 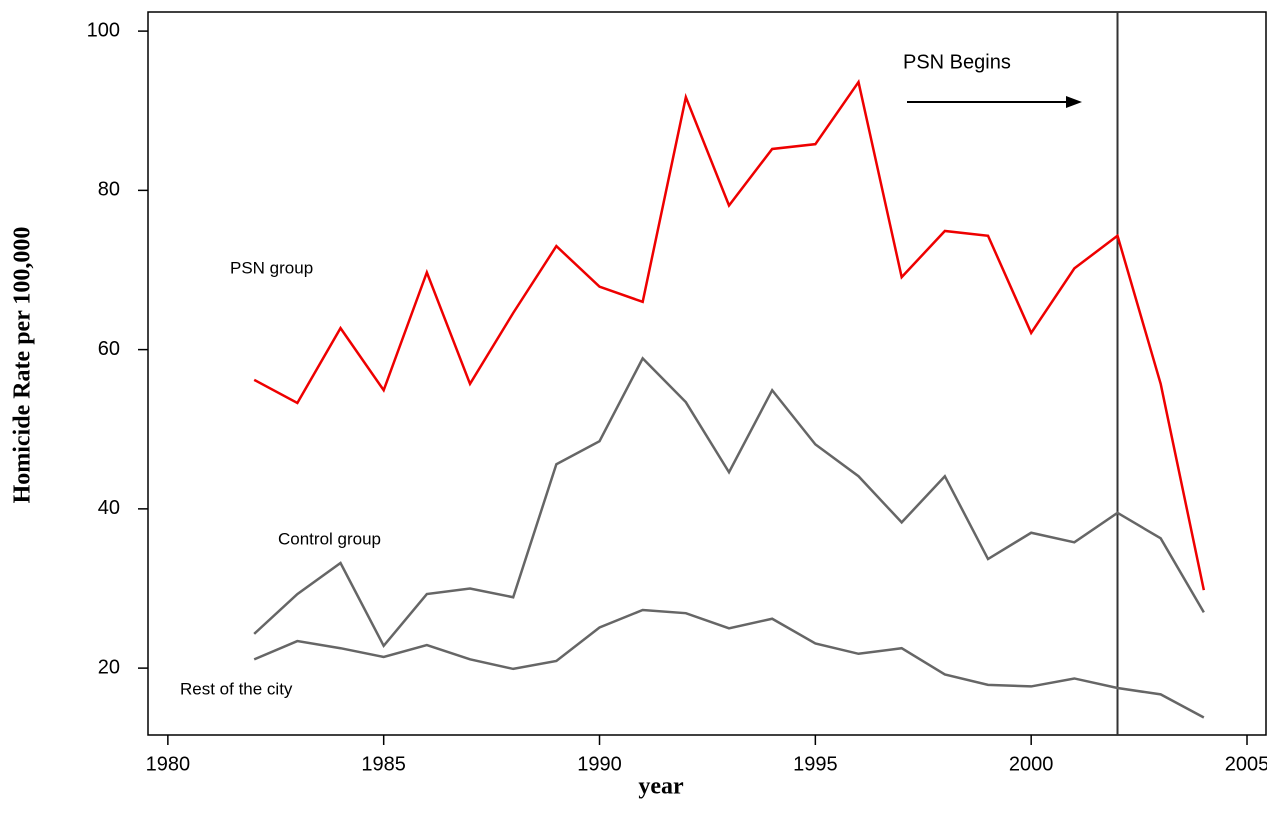 I want to click on series-label: Control group, so click(x=329, y=538).